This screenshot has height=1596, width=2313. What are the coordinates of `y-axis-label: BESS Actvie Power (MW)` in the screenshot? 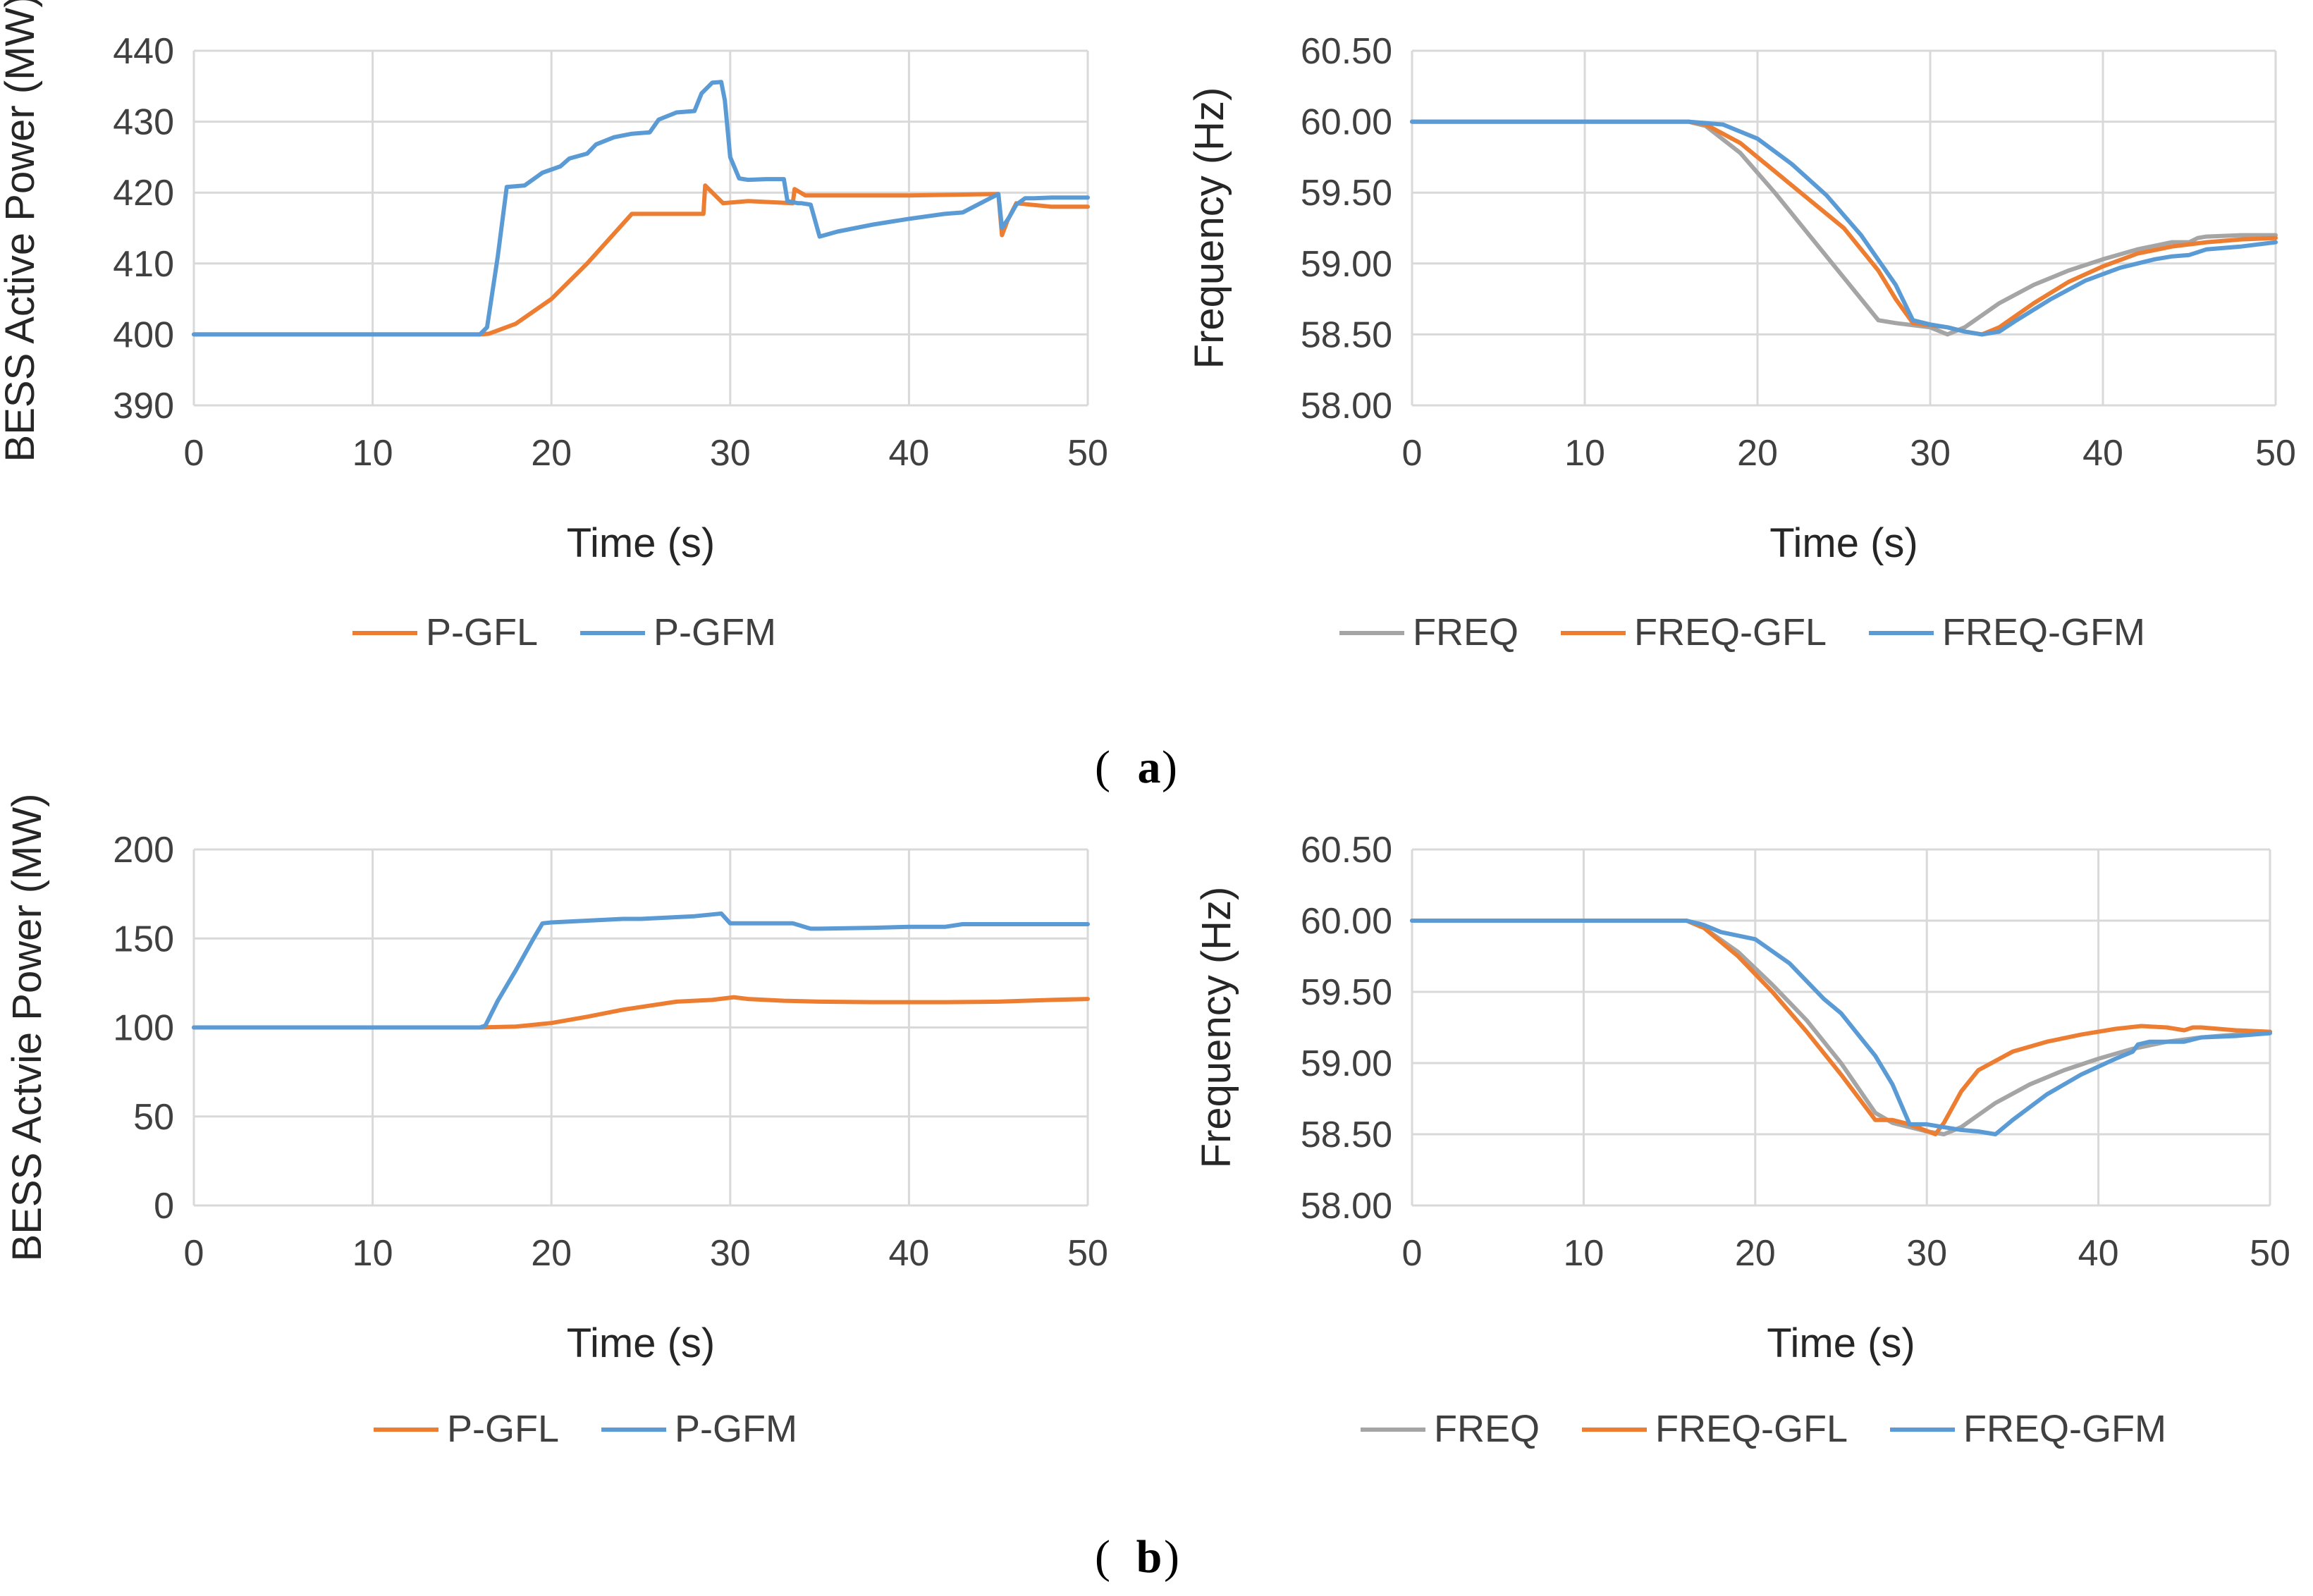 It's located at (27, 1028).